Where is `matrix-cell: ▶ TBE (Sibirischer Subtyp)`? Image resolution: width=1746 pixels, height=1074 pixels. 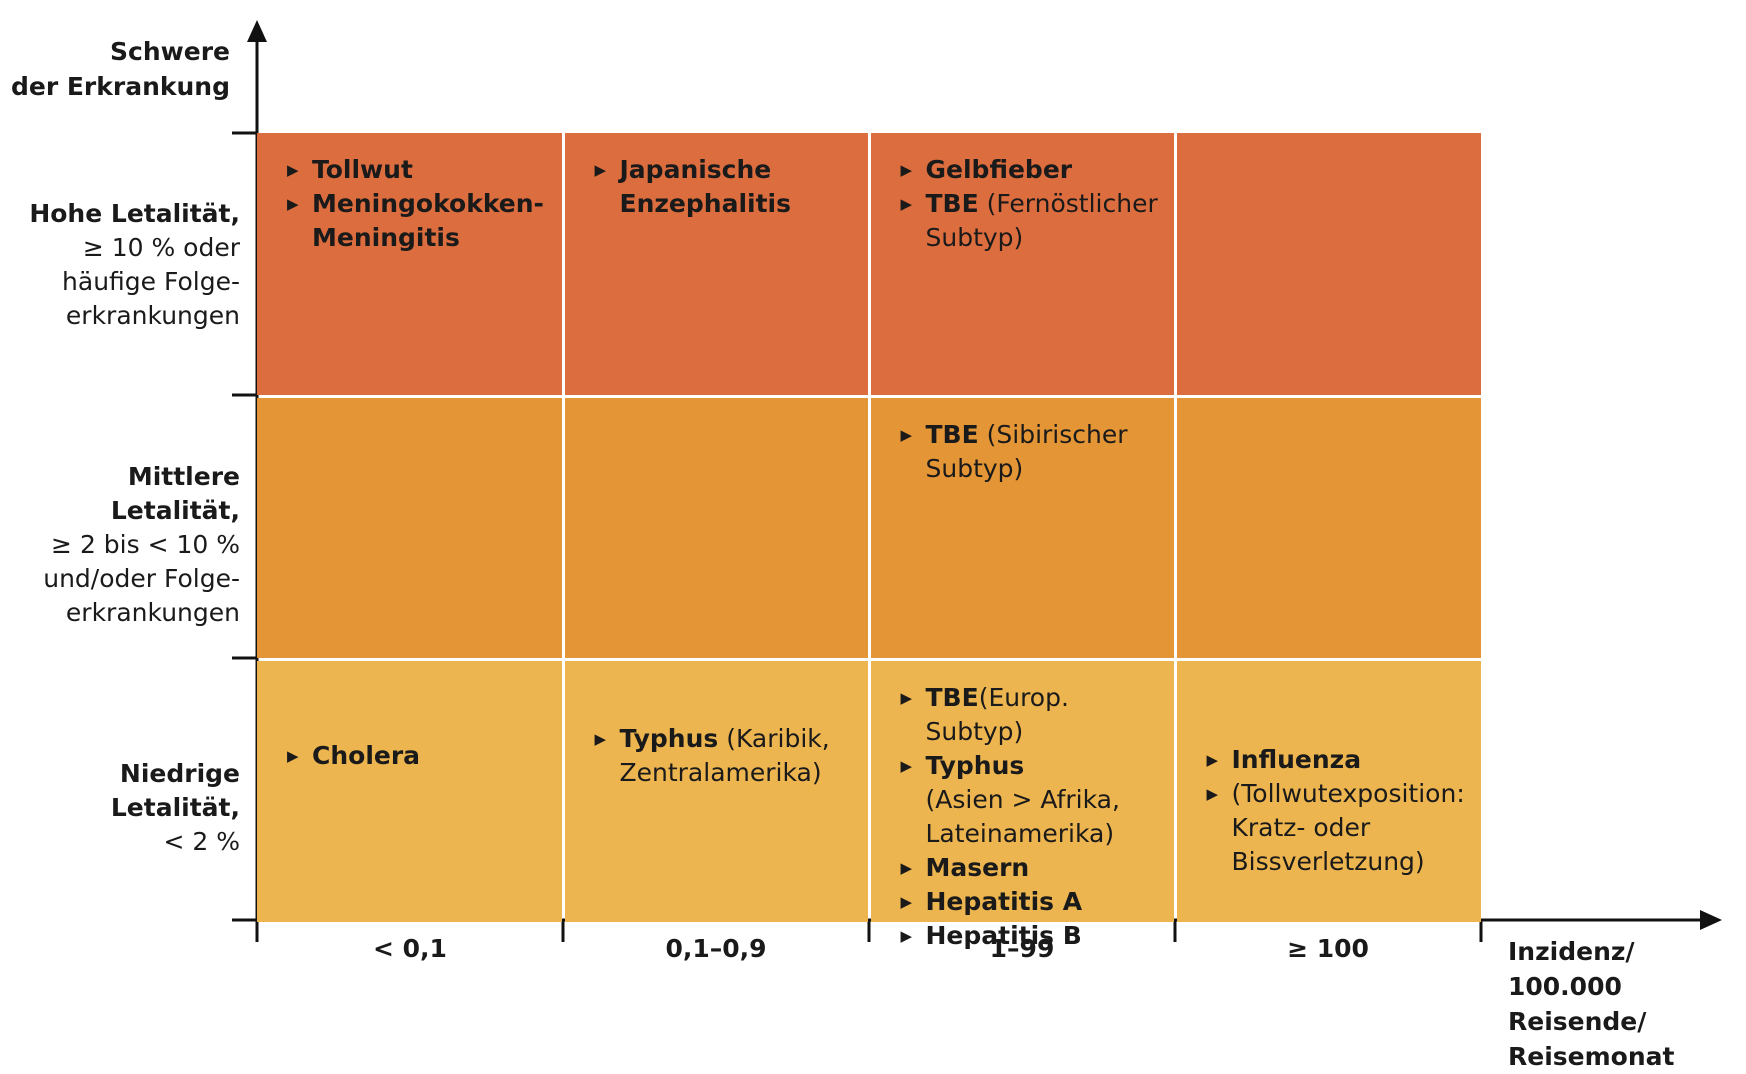 matrix-cell: ▶ TBE (Sibirischer Subtyp) is located at coordinates (1022, 527).